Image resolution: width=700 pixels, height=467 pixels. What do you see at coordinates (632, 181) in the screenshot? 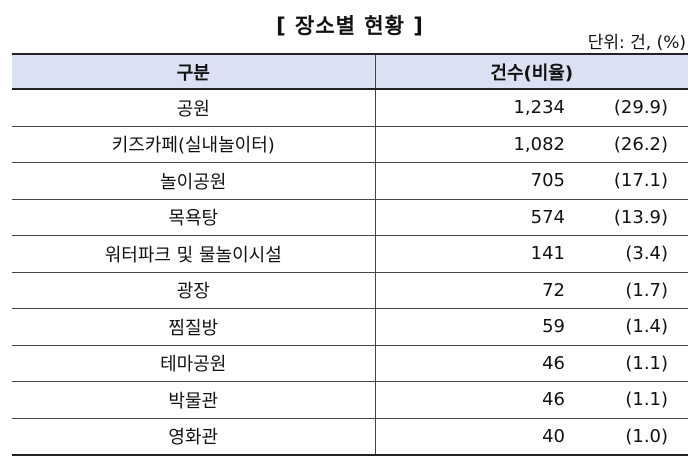
I see `row-ratio: (17.1)` at bounding box center [632, 181].